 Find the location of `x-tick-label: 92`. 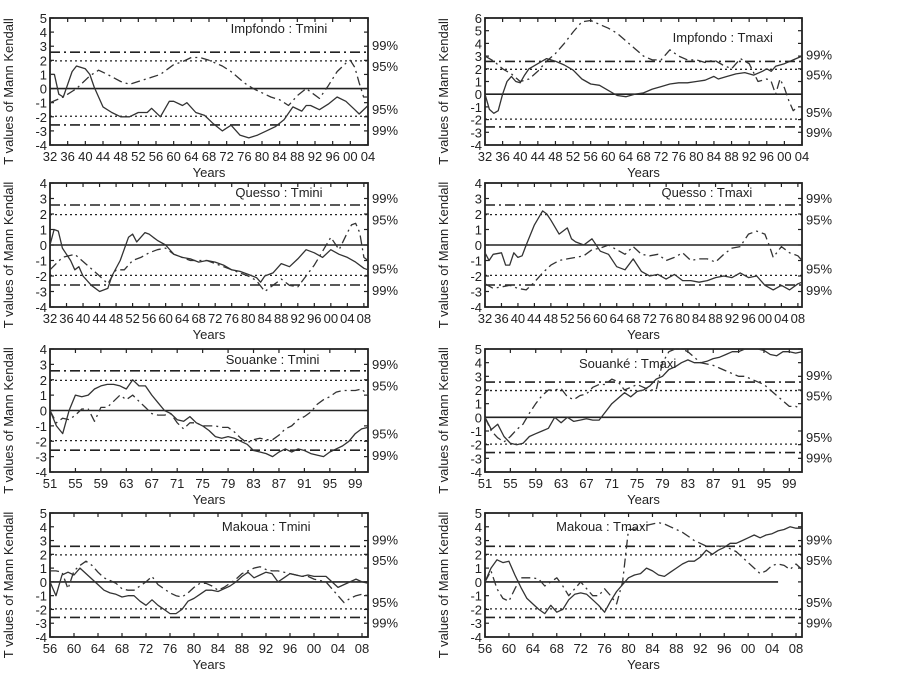

x-tick-label: 92 is located at coordinates (266, 648).